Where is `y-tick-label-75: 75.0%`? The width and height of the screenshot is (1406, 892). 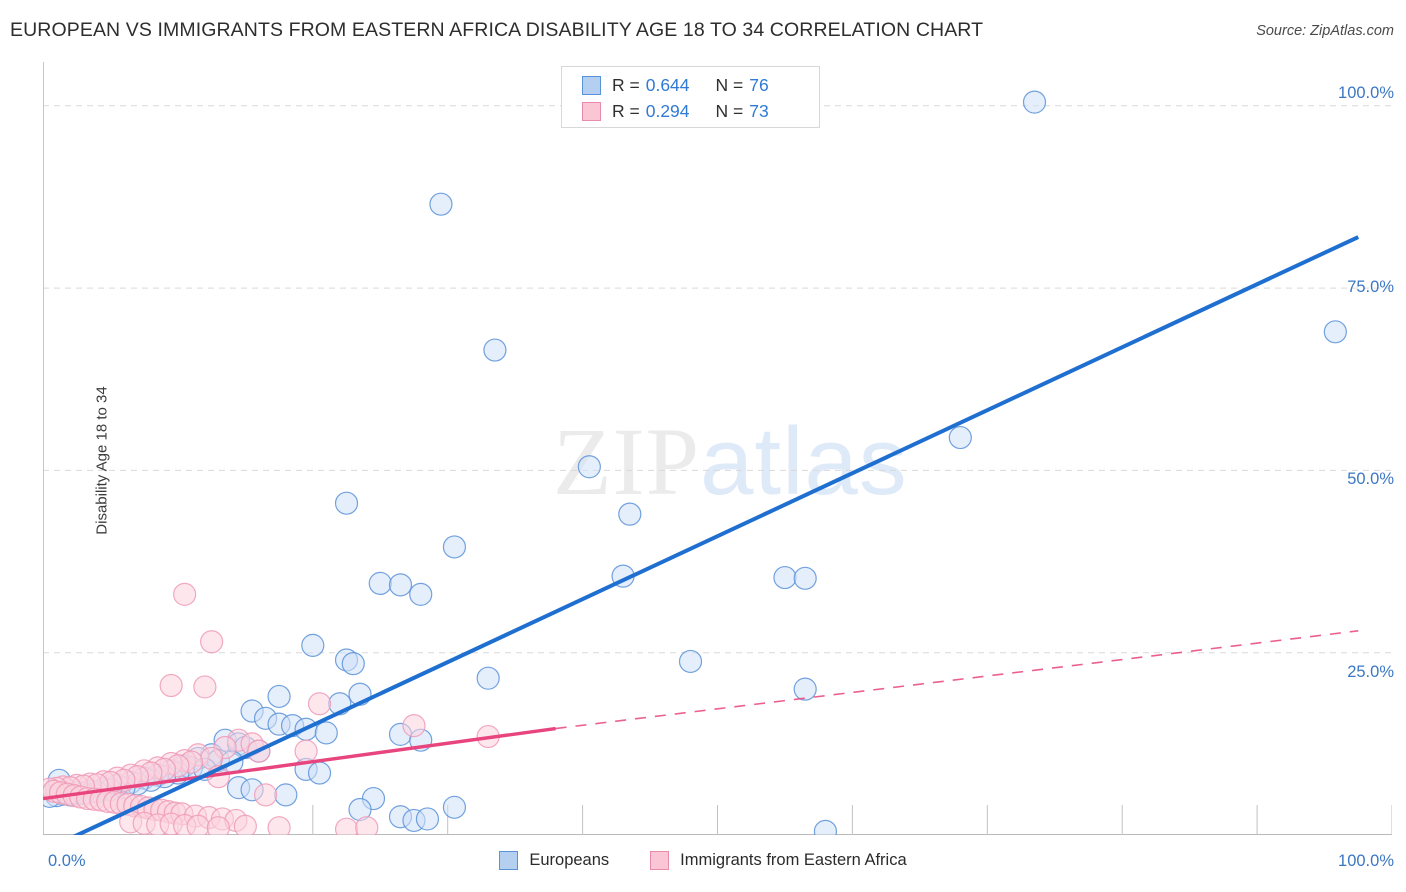 y-tick-label-75: 75.0% is located at coordinates (1370, 287).